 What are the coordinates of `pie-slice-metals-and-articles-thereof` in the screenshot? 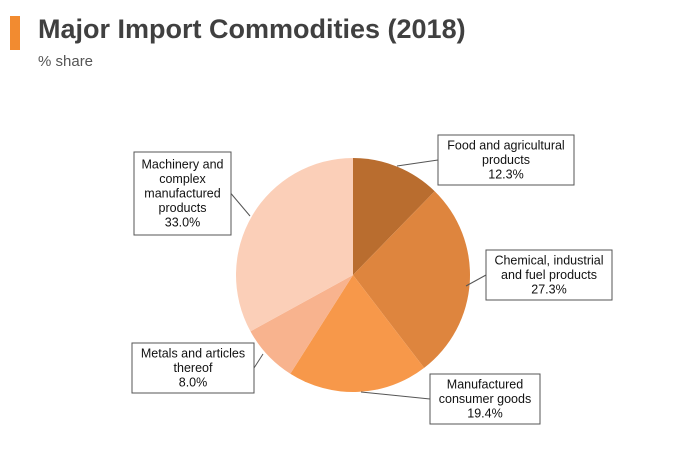 It's located at (301, 324).